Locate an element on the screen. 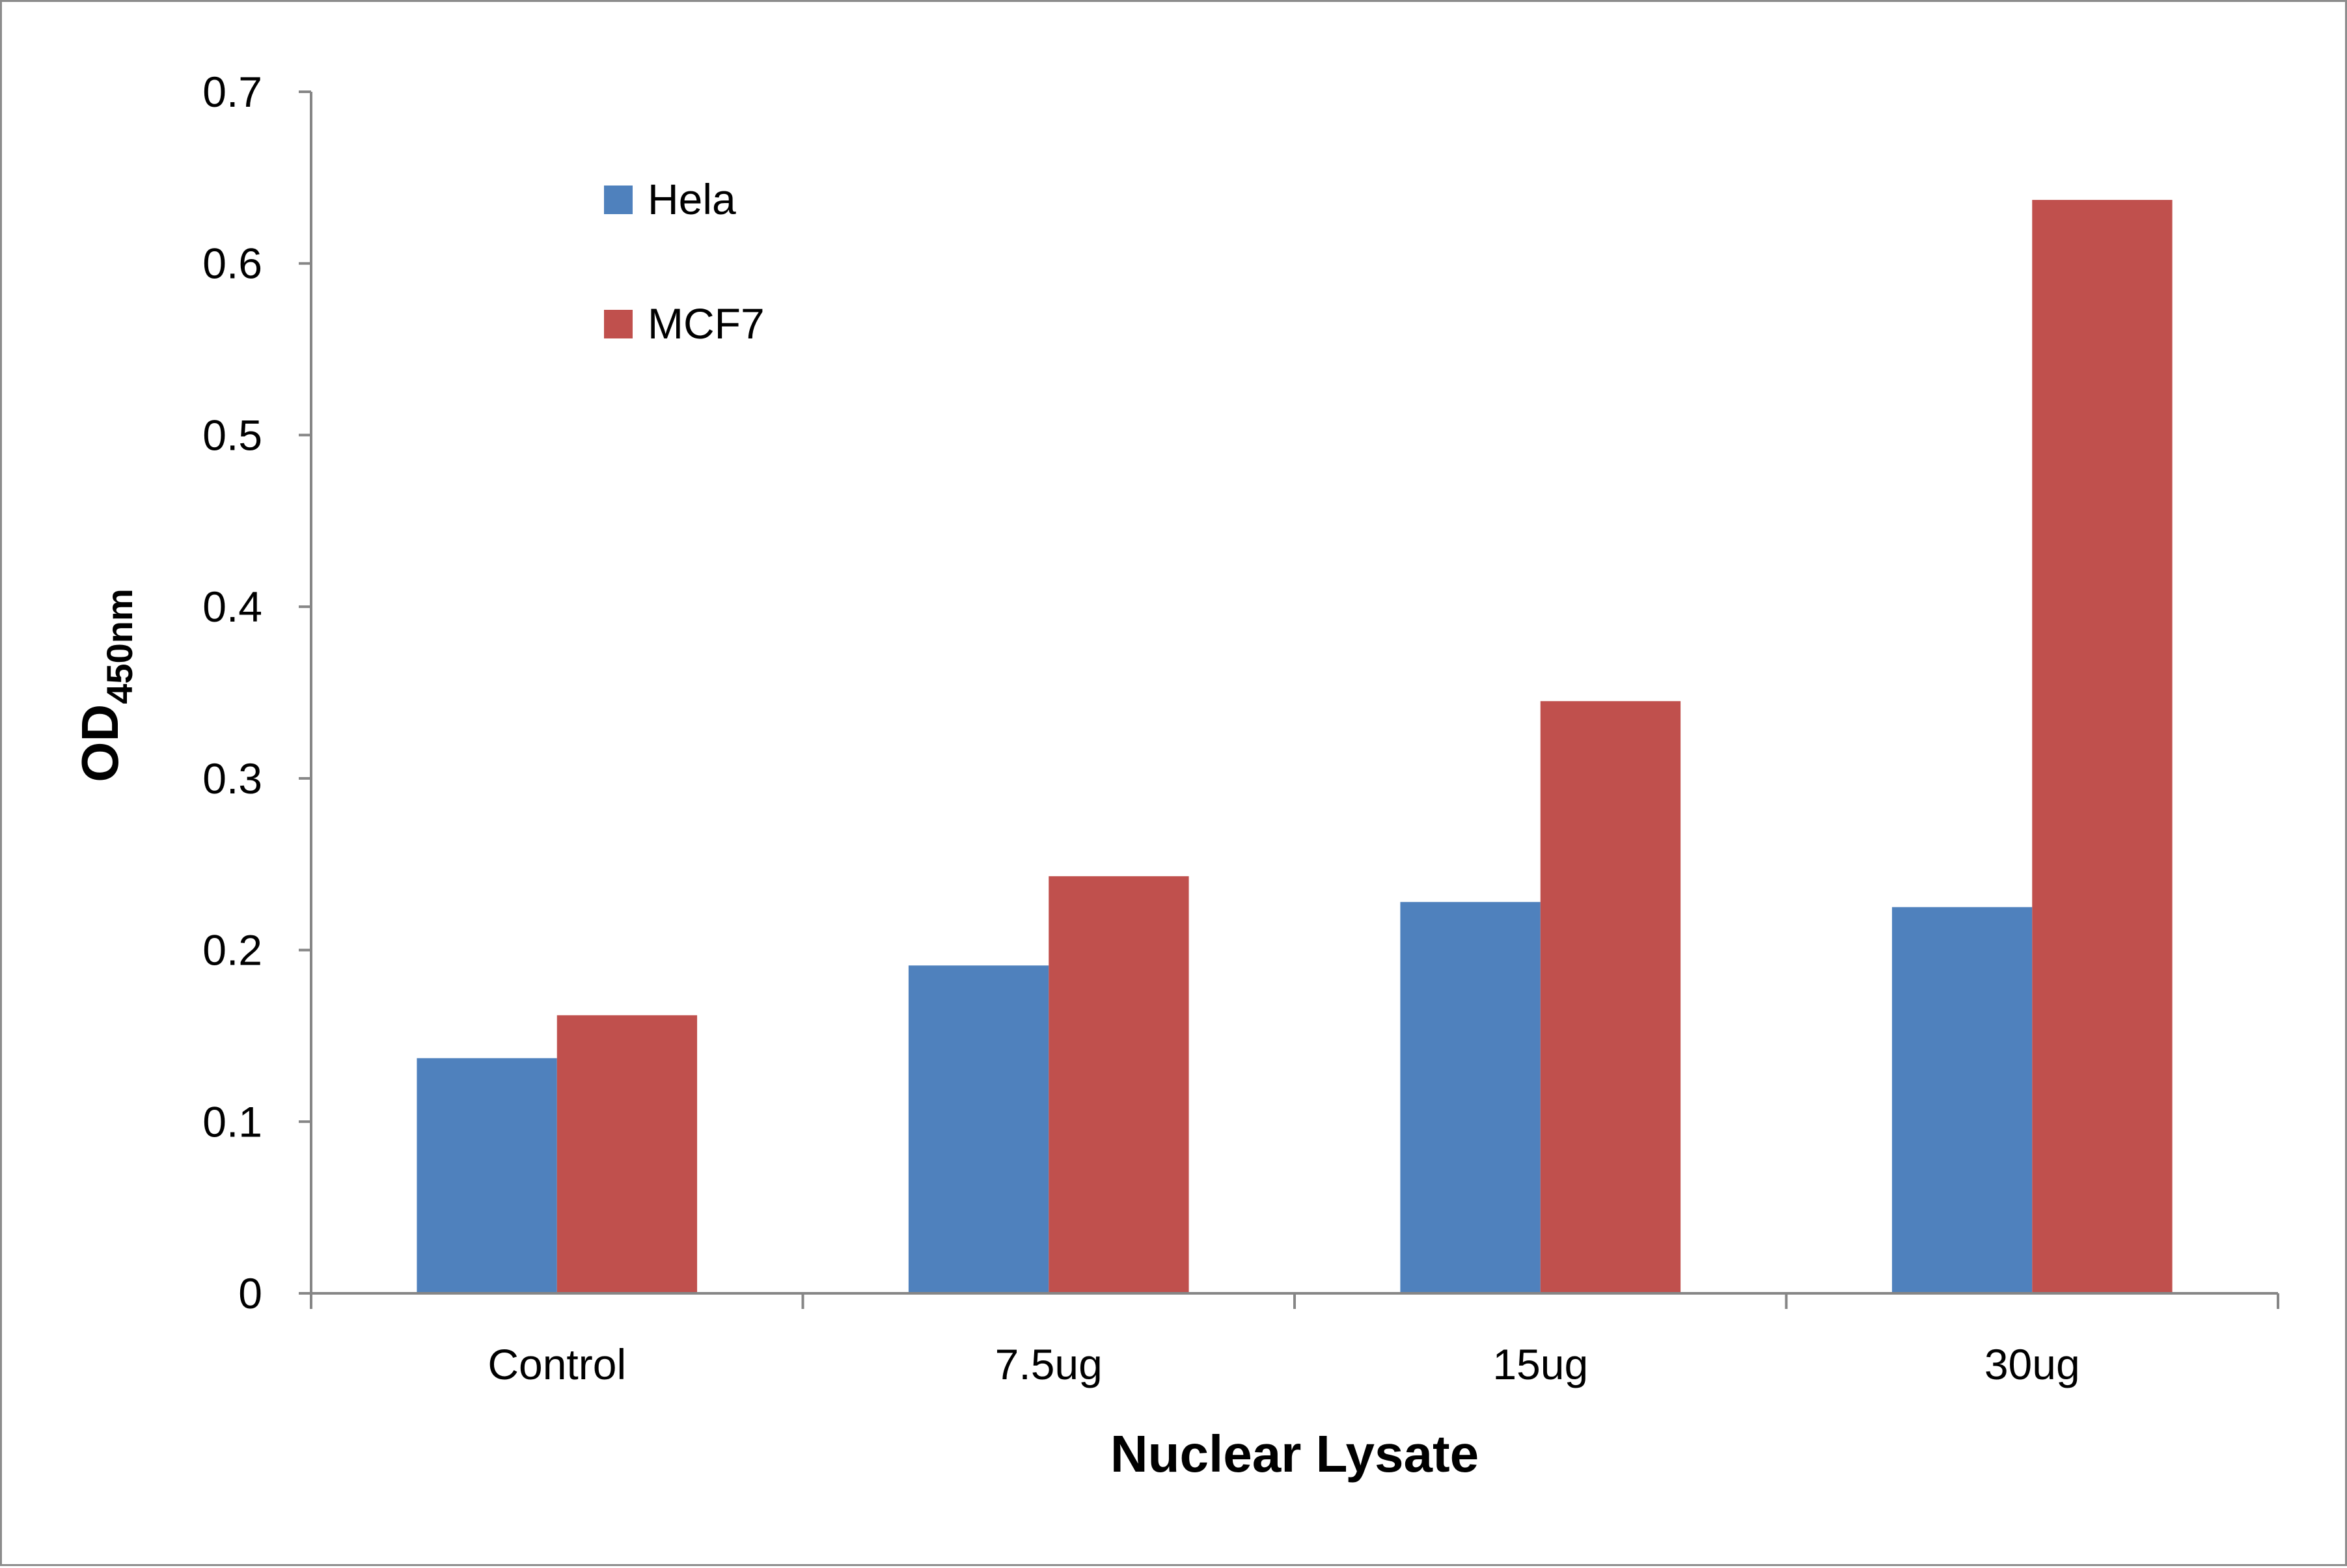  x-axis-labels: Control 7.5ug 15ug 30ug is located at coordinates (1283, 1364).